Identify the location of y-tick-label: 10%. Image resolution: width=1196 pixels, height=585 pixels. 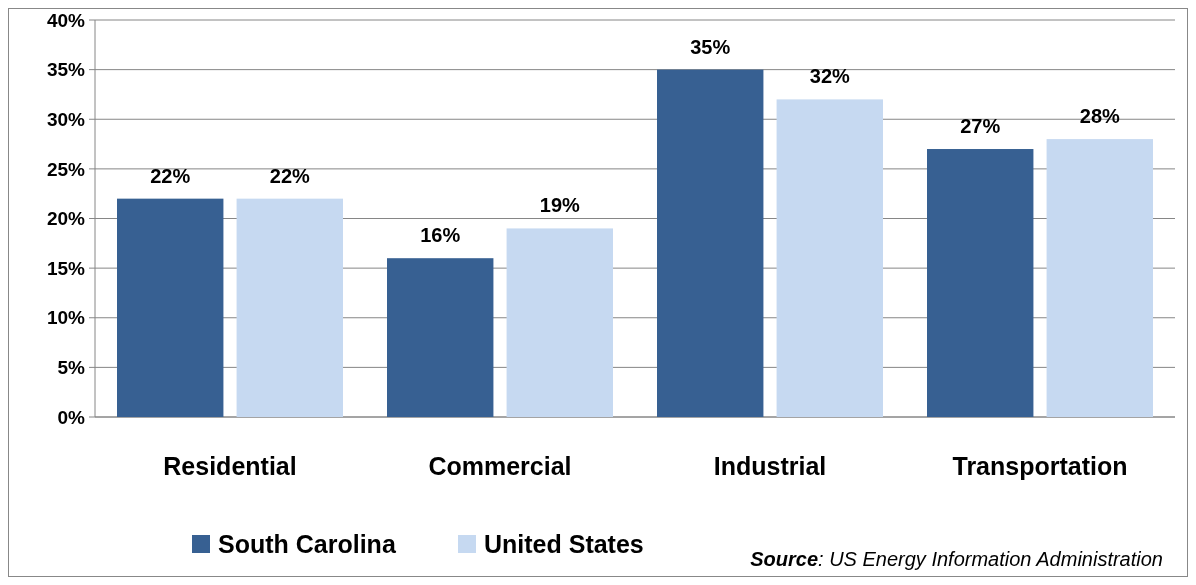
(66, 318).